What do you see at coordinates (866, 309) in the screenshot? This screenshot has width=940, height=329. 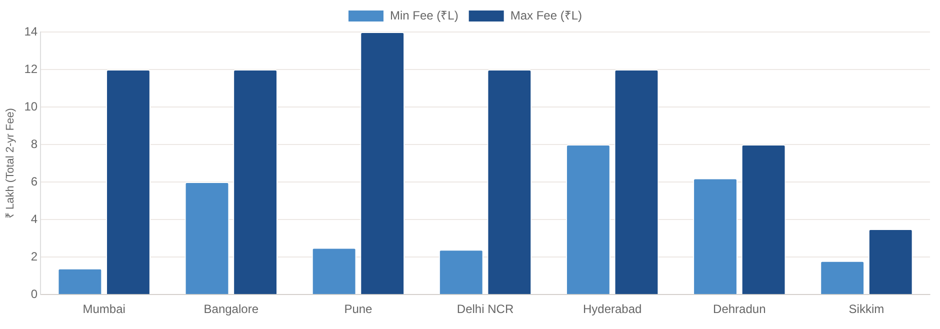 I see `x-tick-label: Sikkim` at bounding box center [866, 309].